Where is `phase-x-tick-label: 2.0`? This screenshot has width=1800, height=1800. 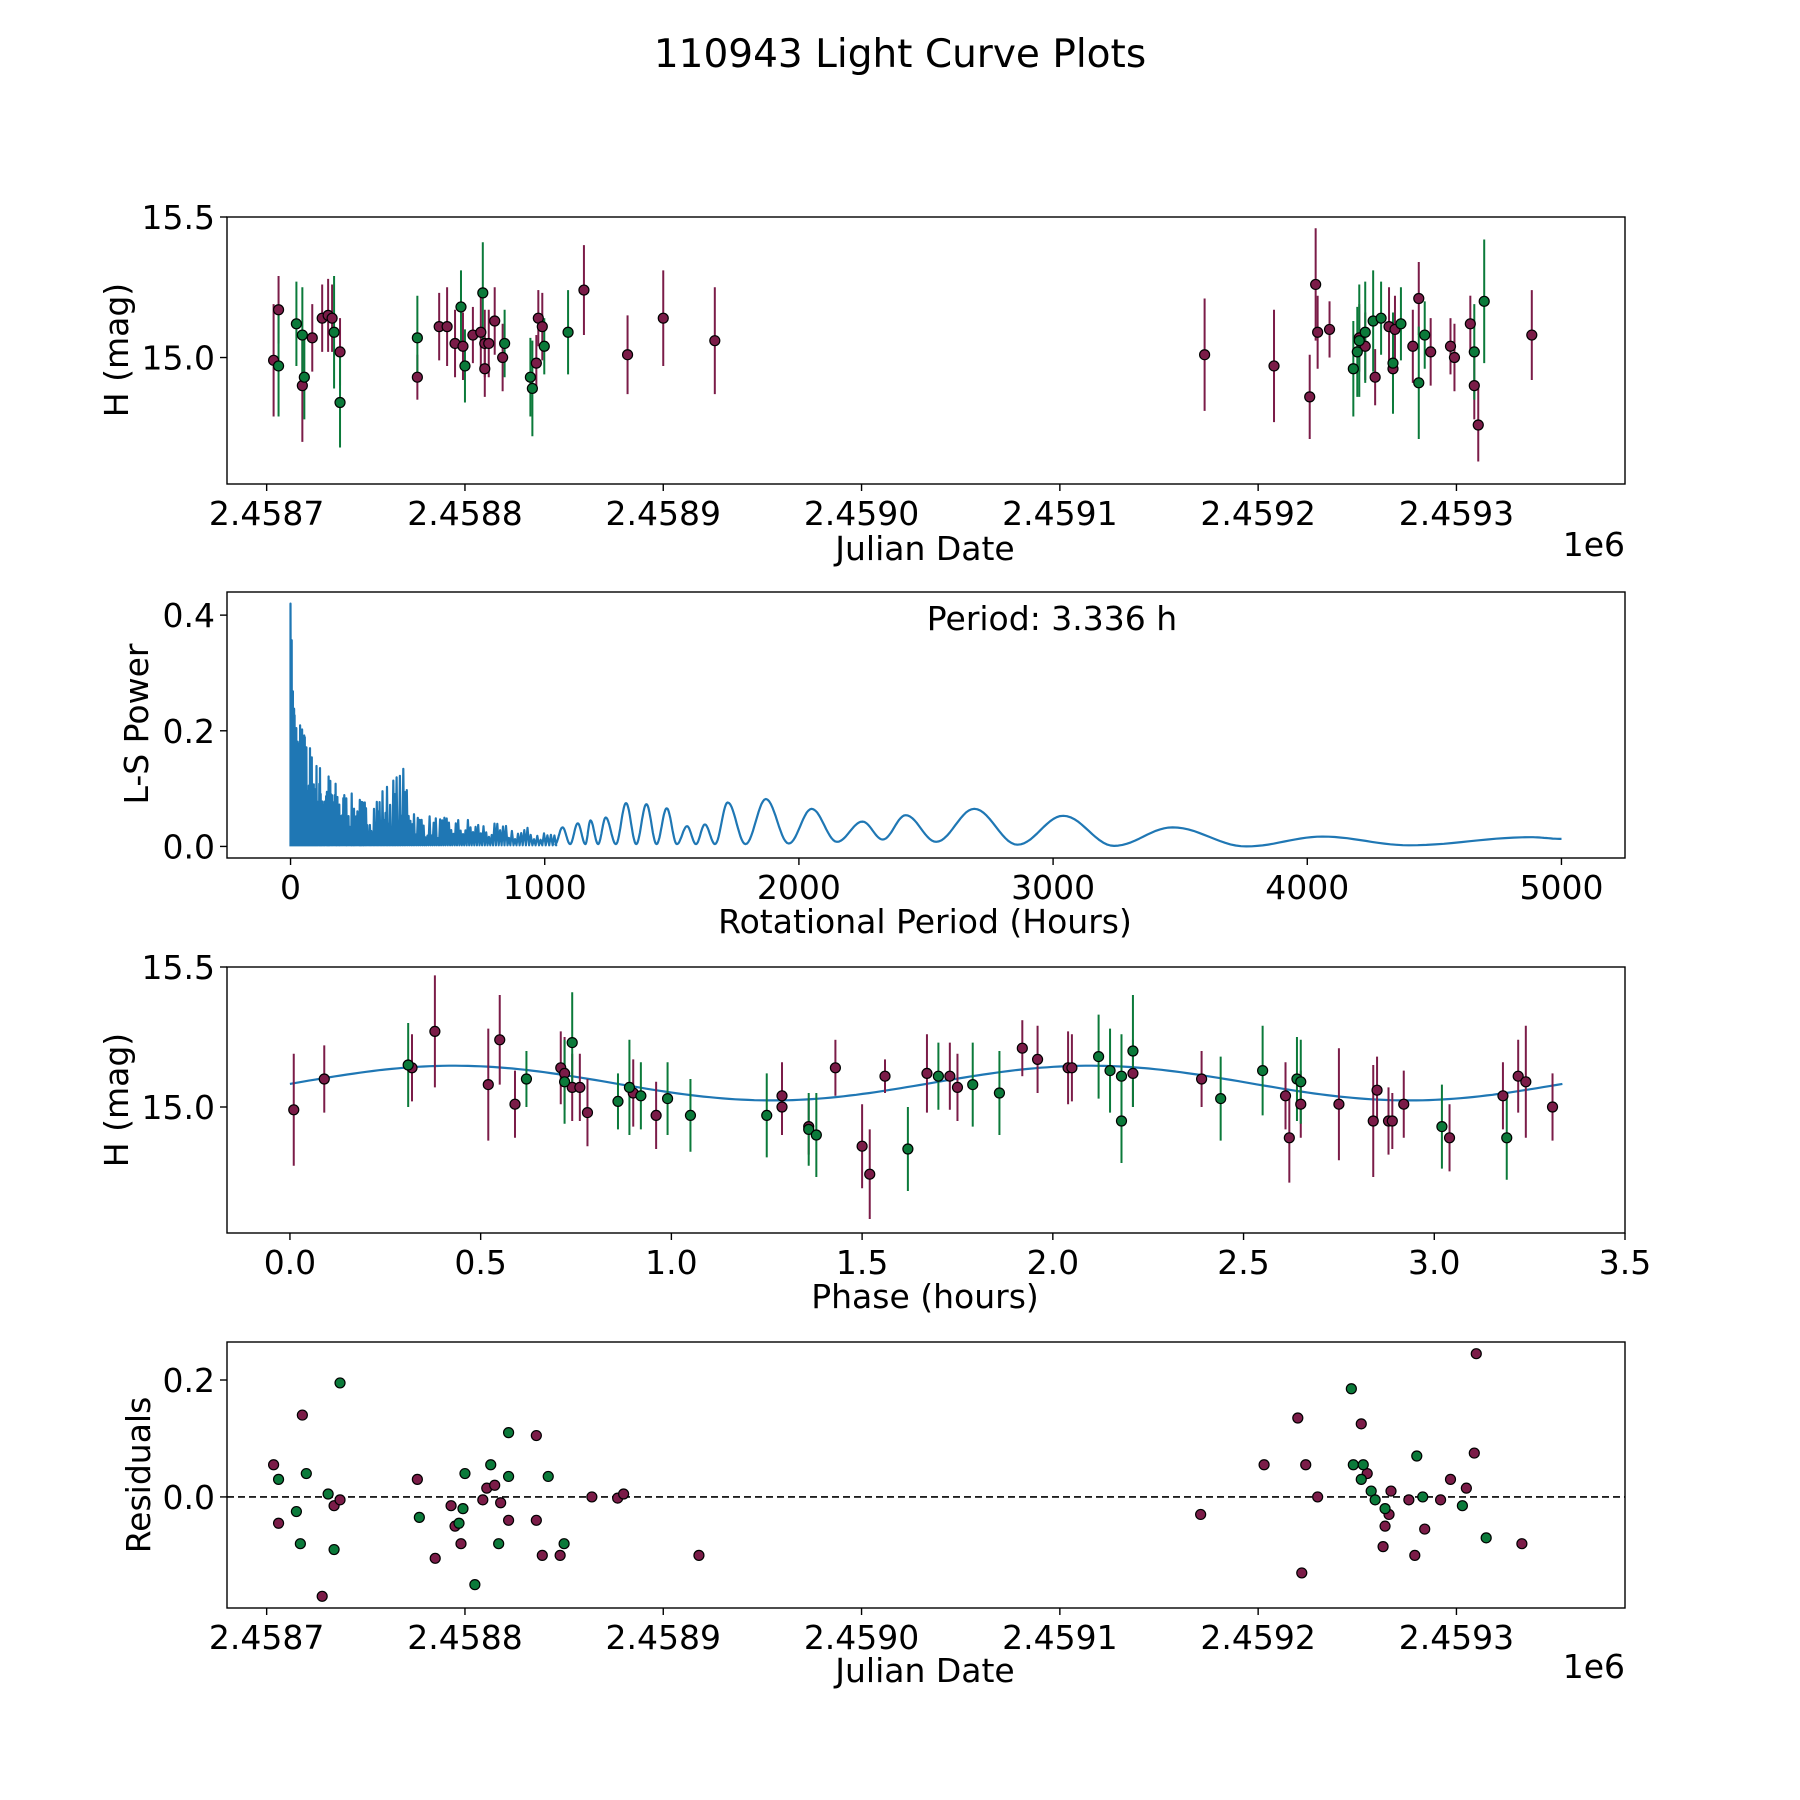
phase-x-tick-label: 2.0 is located at coordinates (1053, 1262).